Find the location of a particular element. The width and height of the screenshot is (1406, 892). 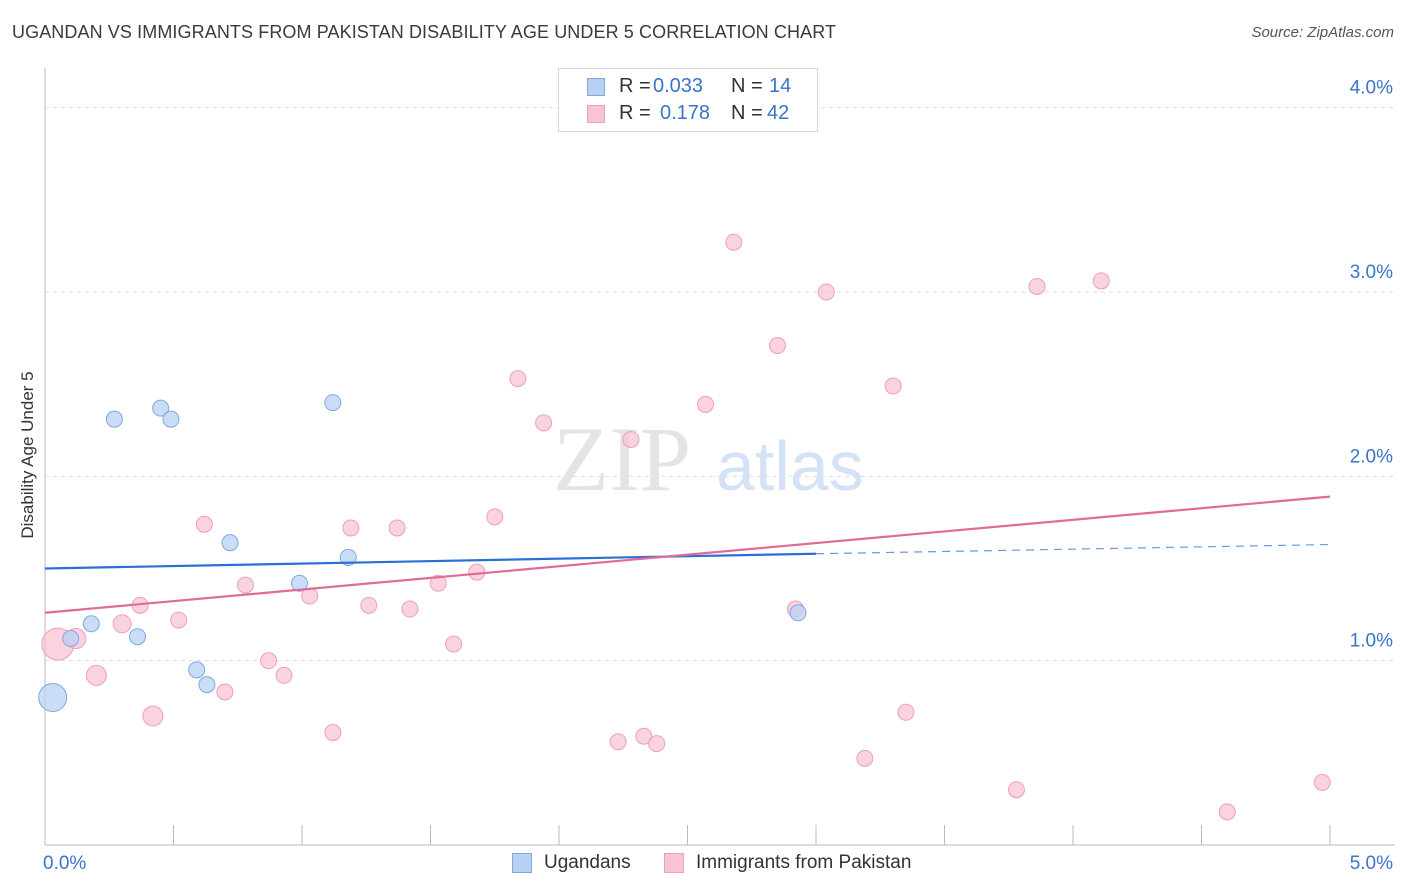

legend-r-value: 0.033 is located at coordinates (678, 86).